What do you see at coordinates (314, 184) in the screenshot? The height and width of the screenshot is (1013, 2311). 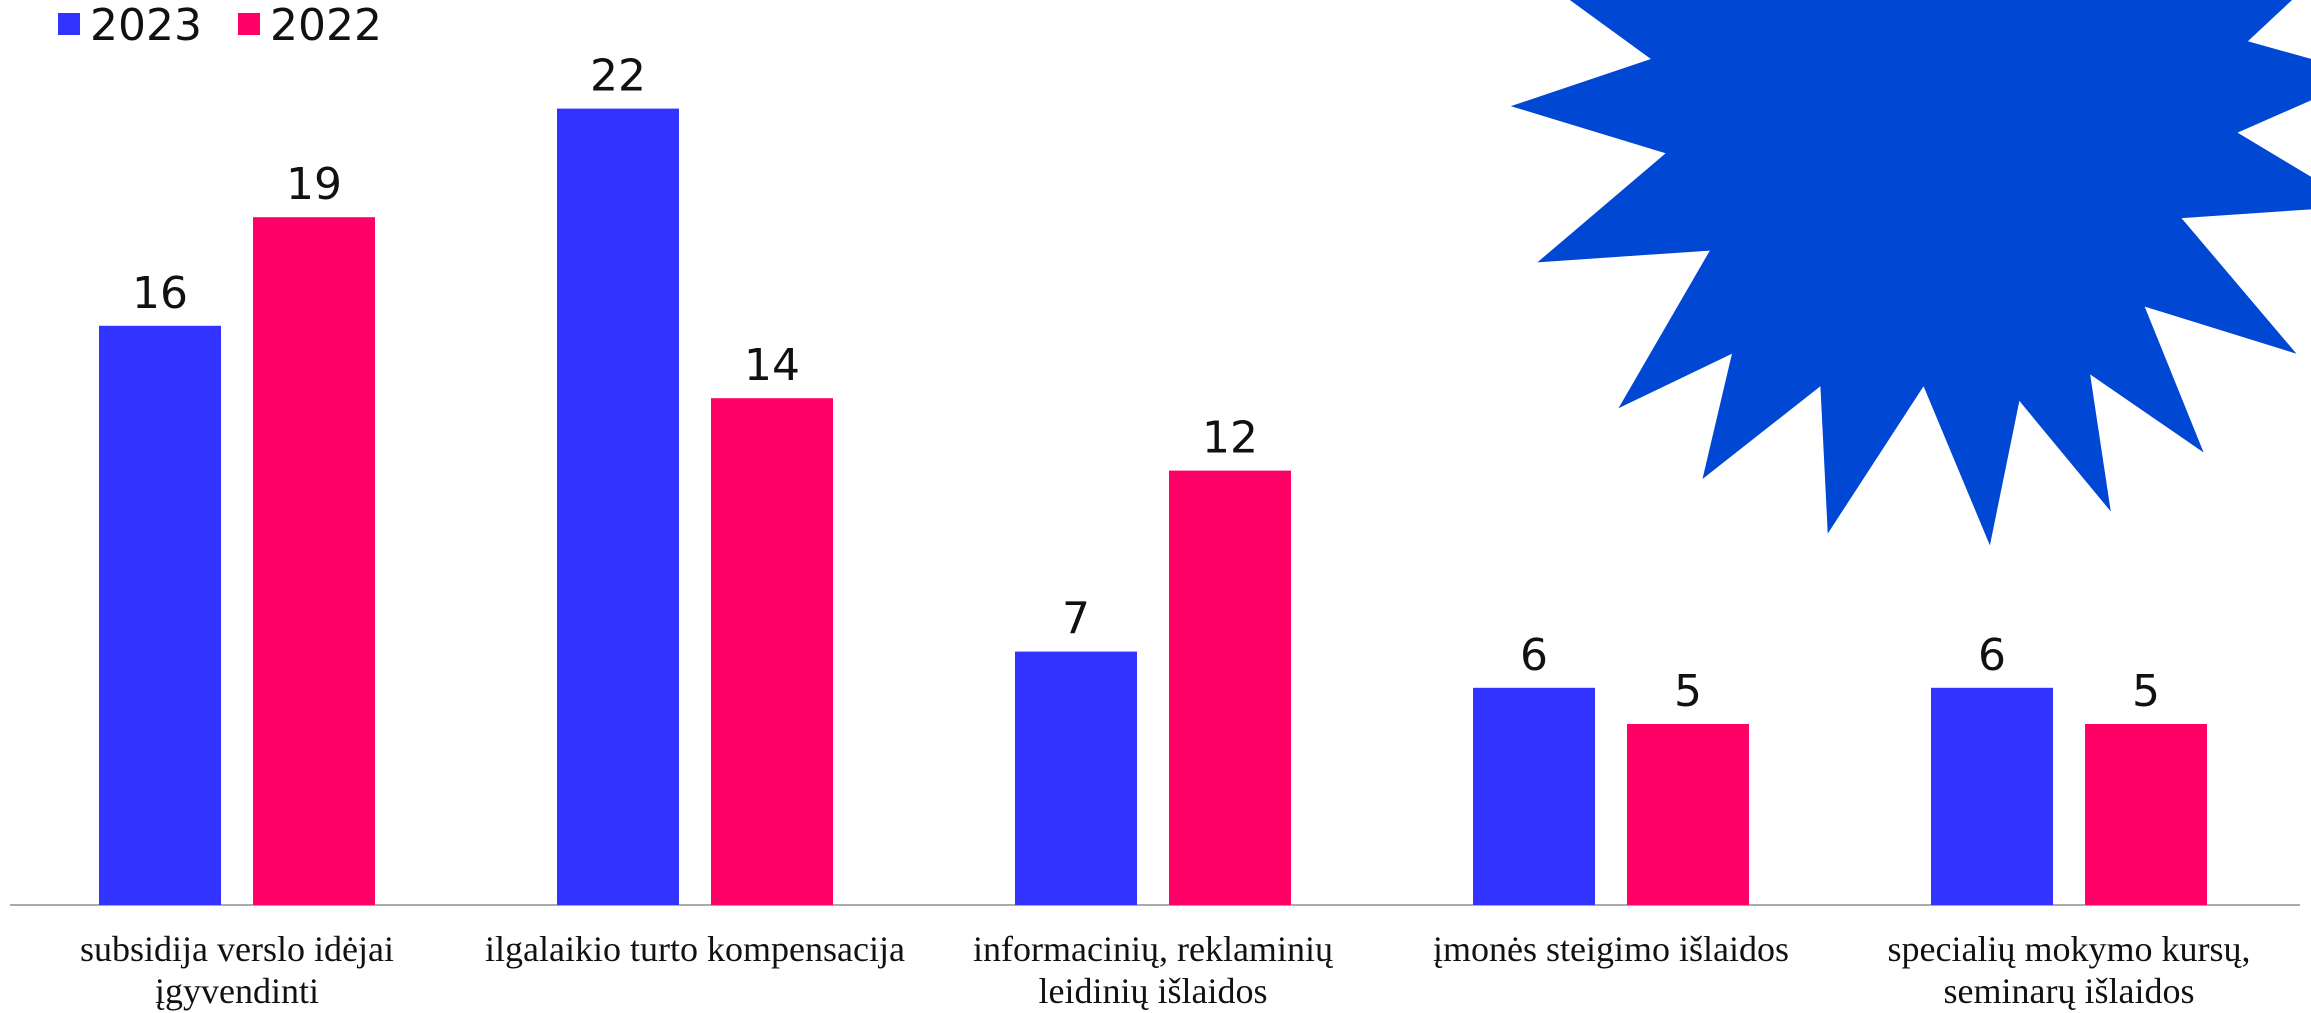 I see `value-label: 19` at bounding box center [314, 184].